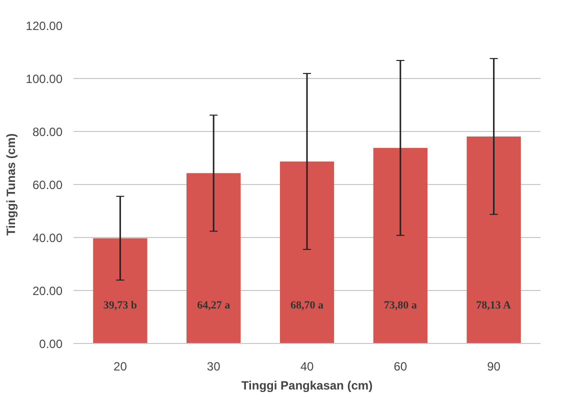  Describe the element at coordinates (47, 132) in the screenshot. I see `y-tick-label: 80.00` at that location.